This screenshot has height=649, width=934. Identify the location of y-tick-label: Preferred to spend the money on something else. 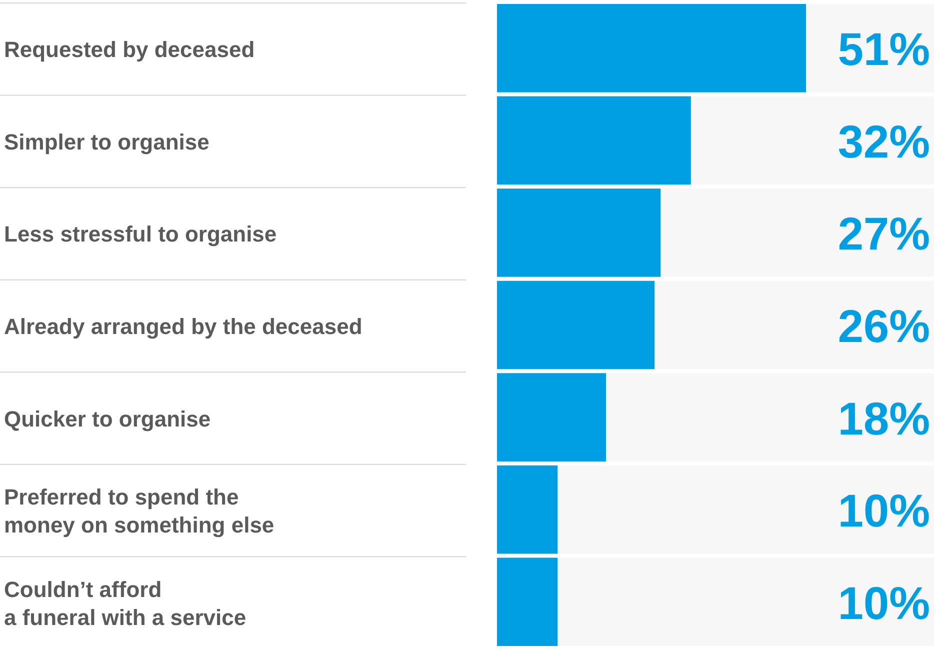
(139, 511).